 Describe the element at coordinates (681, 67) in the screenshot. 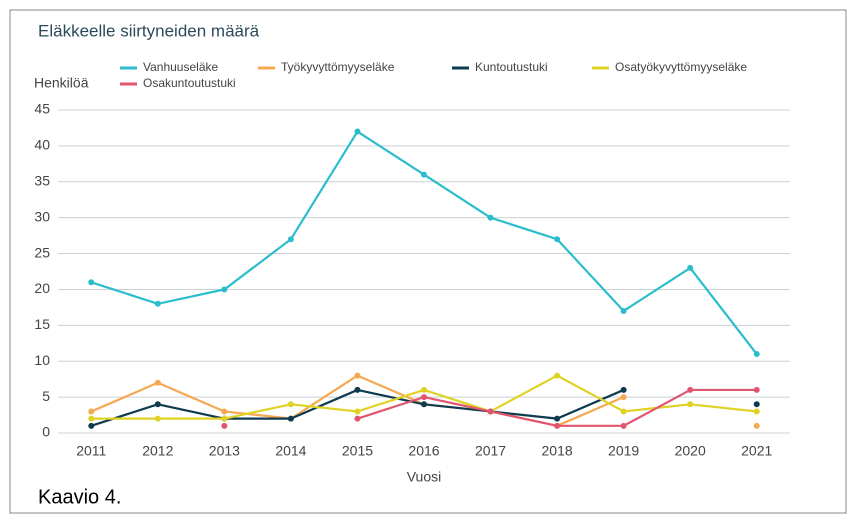

I see `legend-label: Osatyökyvyttömyyseläke` at that location.